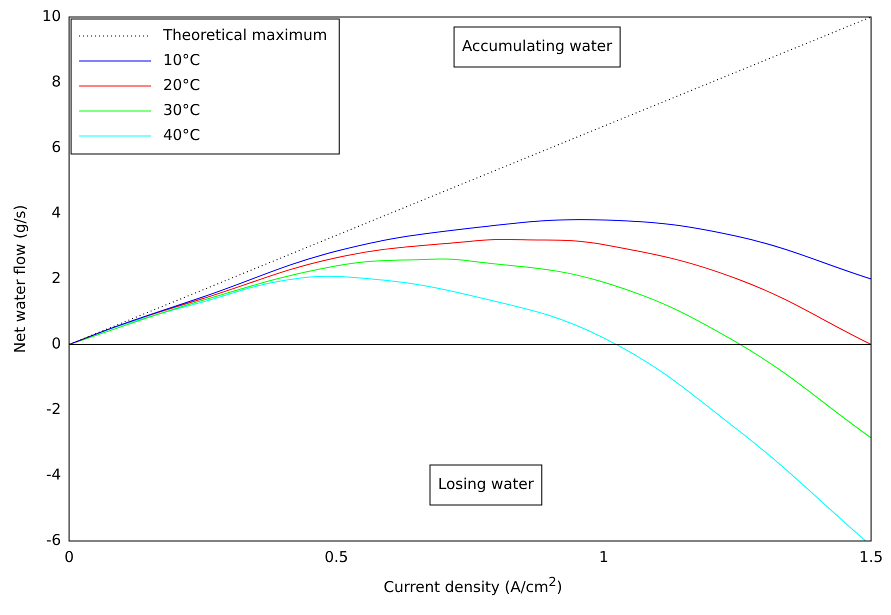 Image resolution: width=891 pixels, height=615 pixels. Describe the element at coordinates (181, 135) in the screenshot. I see `legend-label: 40°C` at that location.